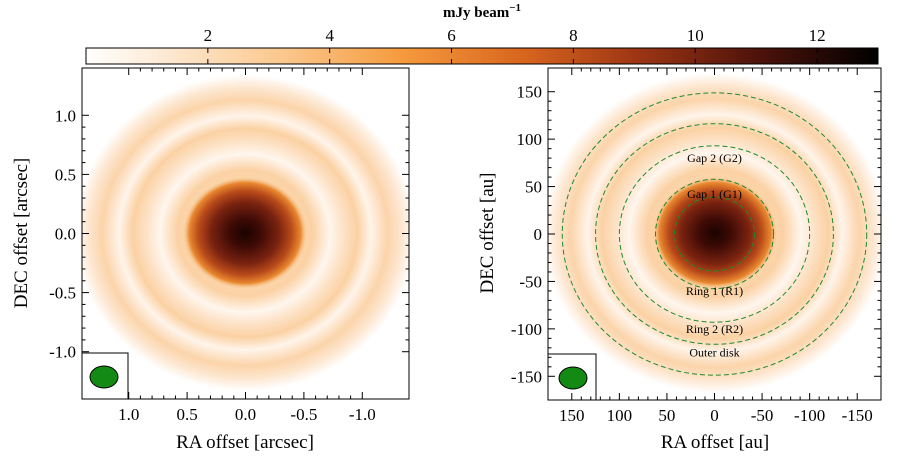 This screenshot has height=462, width=900. Describe the element at coordinates (714, 194) in the screenshot. I see `ring-annotation: Gap 1 (G1)` at that location.